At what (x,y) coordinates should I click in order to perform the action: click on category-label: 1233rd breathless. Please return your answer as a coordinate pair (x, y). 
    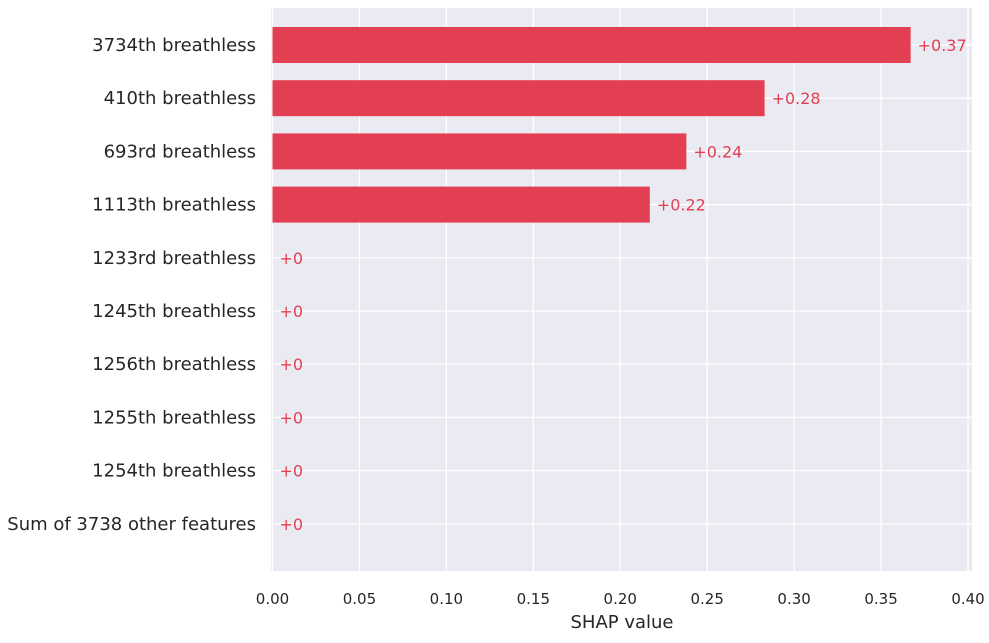
    Looking at the image, I should click on (174, 258).